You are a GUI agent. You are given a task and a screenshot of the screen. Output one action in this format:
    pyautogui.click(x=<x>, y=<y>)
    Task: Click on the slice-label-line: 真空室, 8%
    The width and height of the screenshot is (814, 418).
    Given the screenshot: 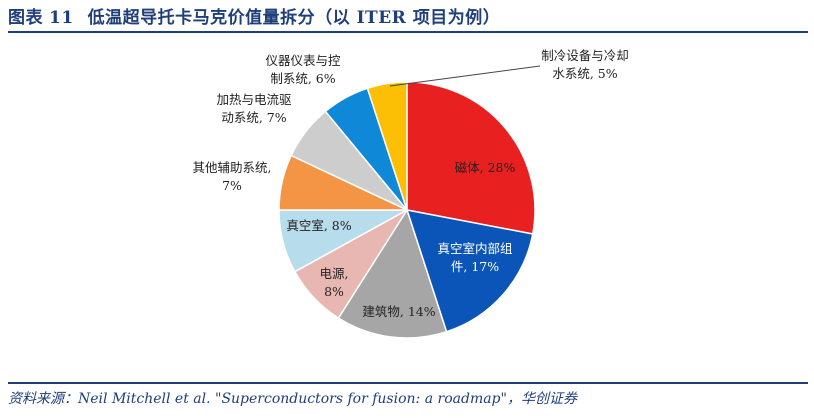 What is the action you would take?
    pyautogui.click(x=318, y=225)
    